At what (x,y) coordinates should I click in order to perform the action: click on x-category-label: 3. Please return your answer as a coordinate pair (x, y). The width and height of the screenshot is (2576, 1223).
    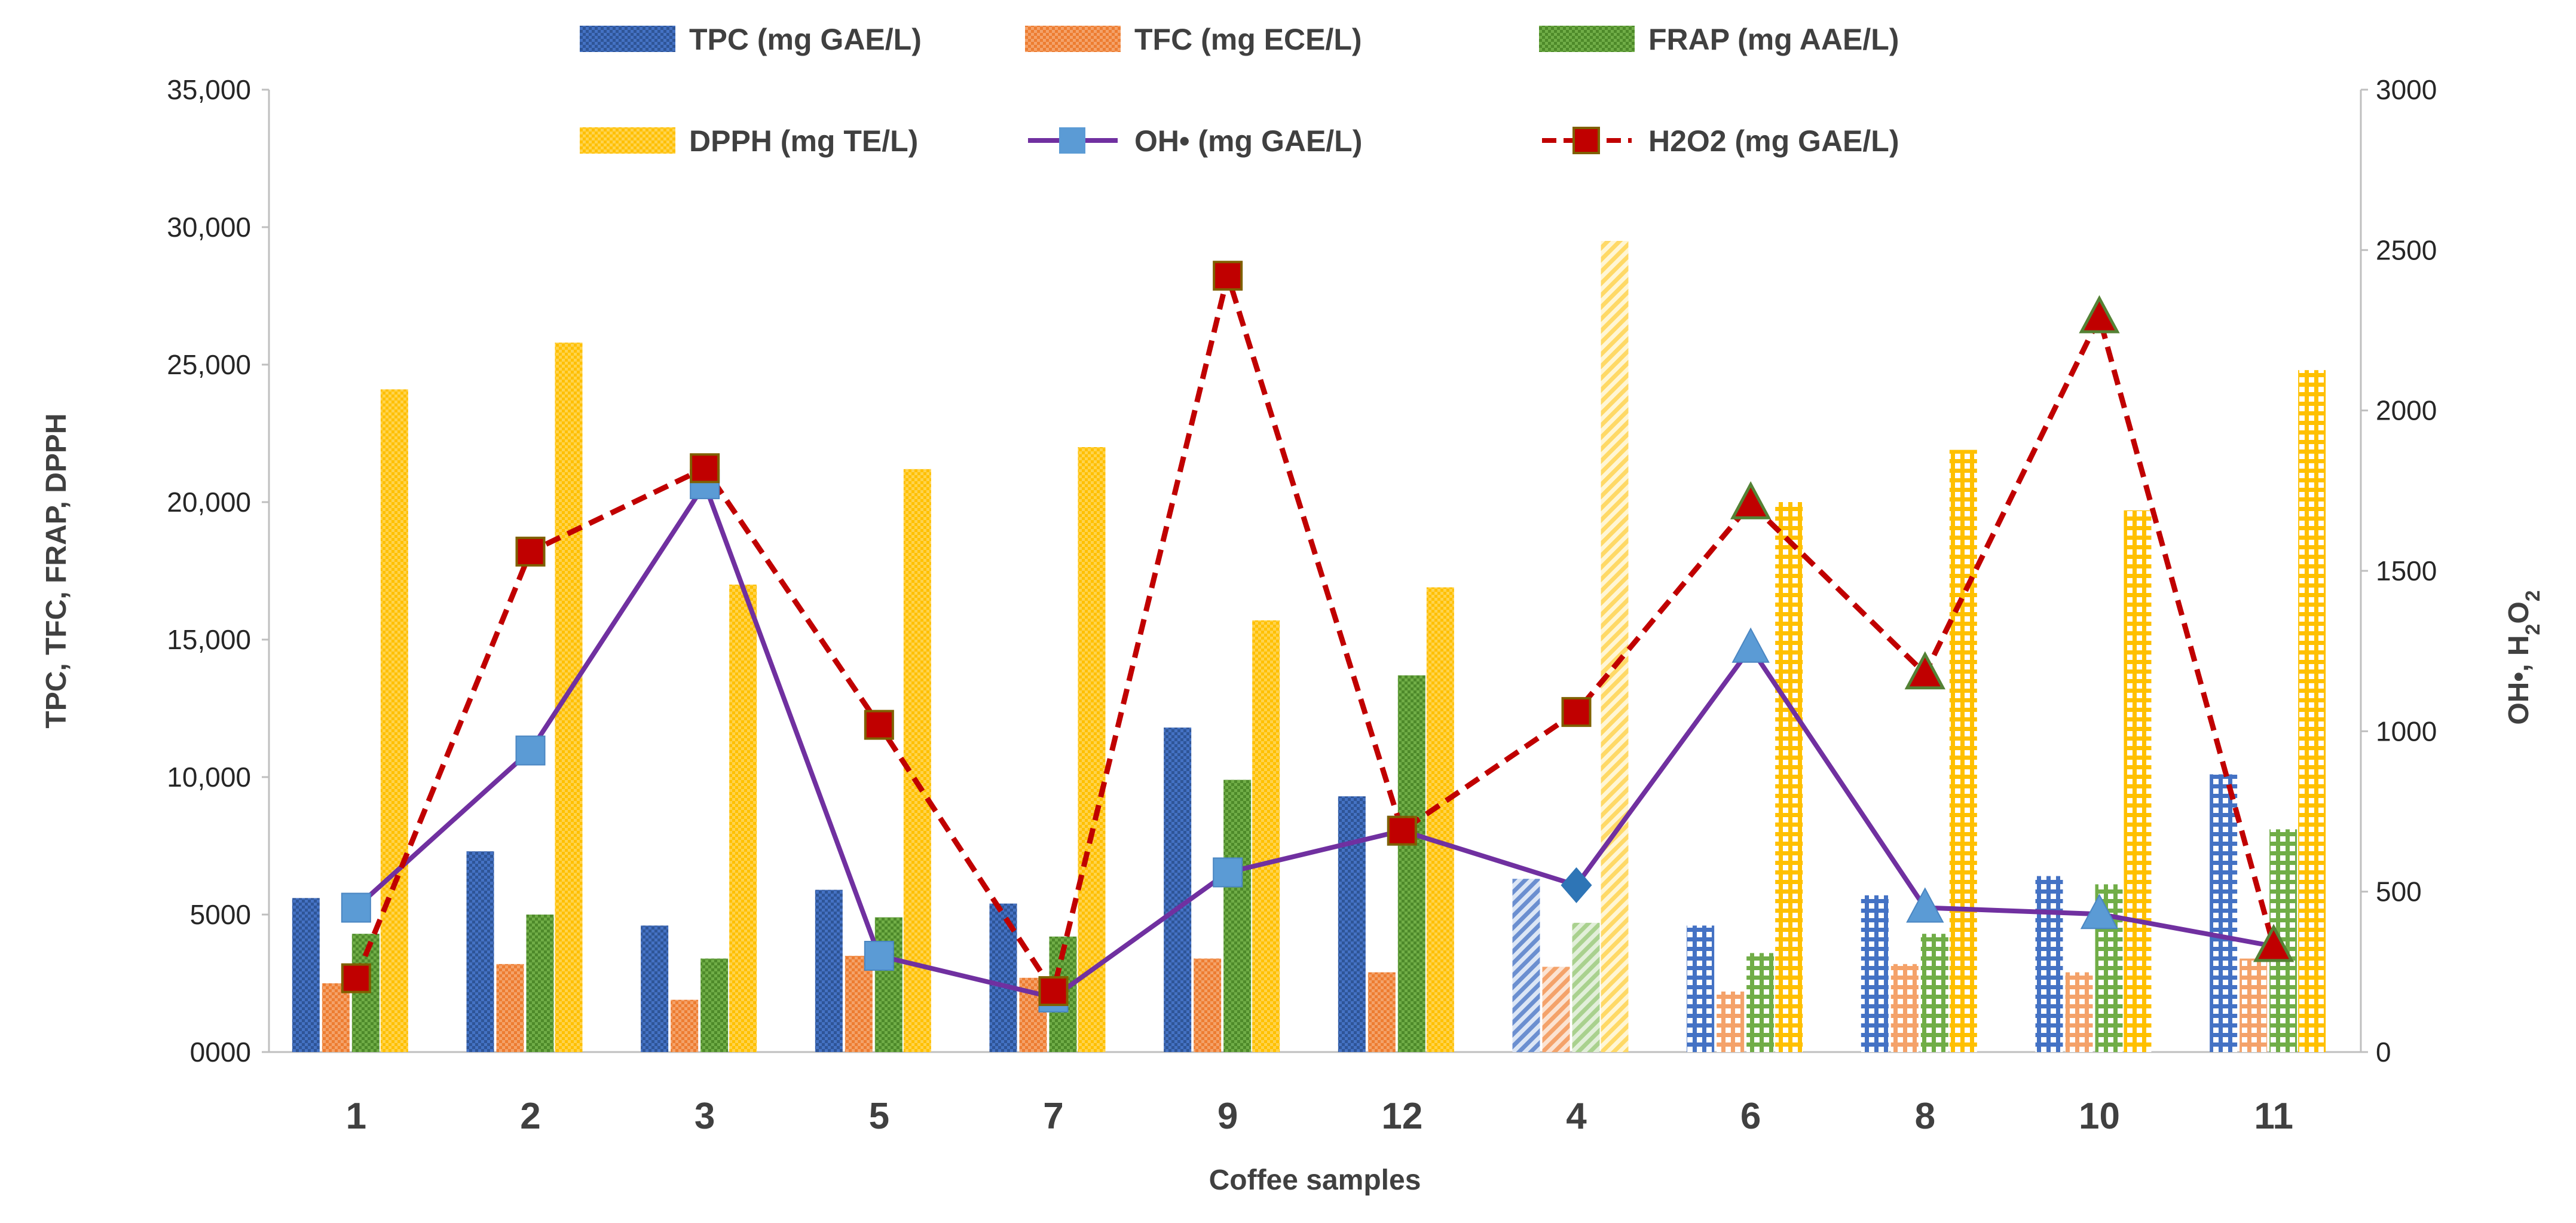
    Looking at the image, I should click on (705, 1116).